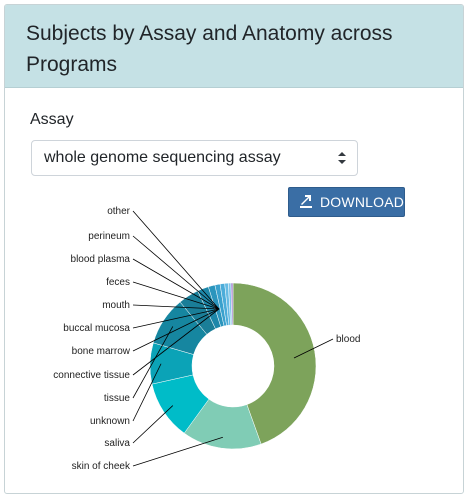 The width and height of the screenshot is (470, 500). What do you see at coordinates (147, 392) in the screenshot?
I see `leader-line-unknown` at bounding box center [147, 392].